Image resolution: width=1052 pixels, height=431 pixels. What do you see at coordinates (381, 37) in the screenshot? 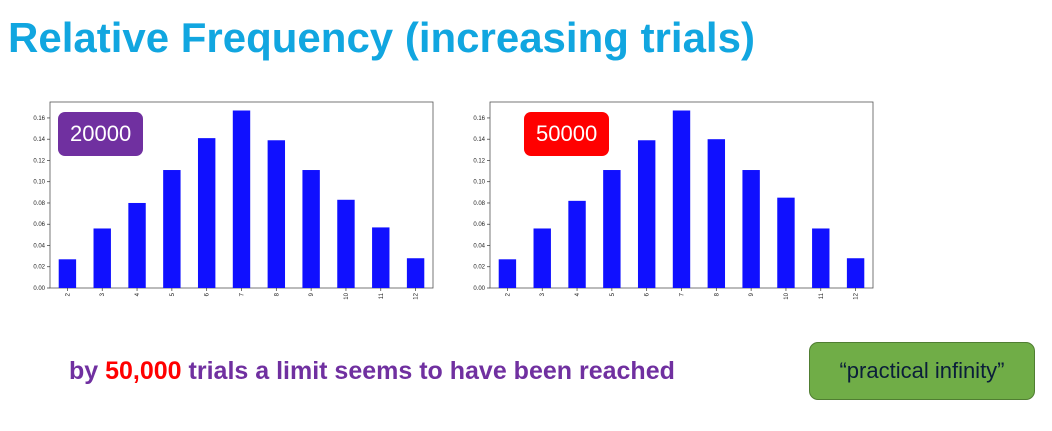
I see `page-title: Relative Frequency (increasing trials)` at bounding box center [381, 37].